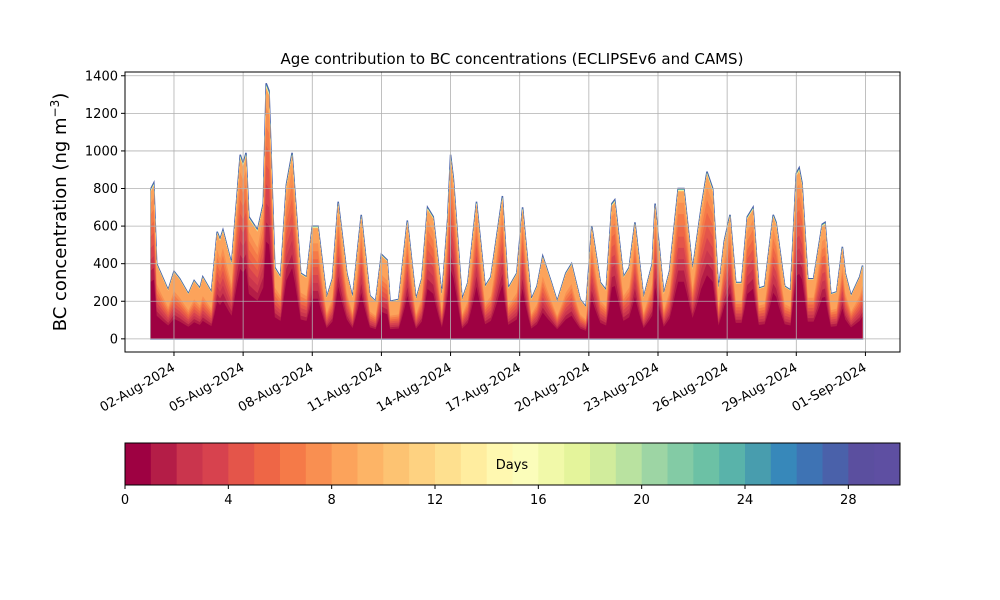 This screenshot has height=600, width=1000. I want to click on y-tick-label: 0, so click(114, 339).